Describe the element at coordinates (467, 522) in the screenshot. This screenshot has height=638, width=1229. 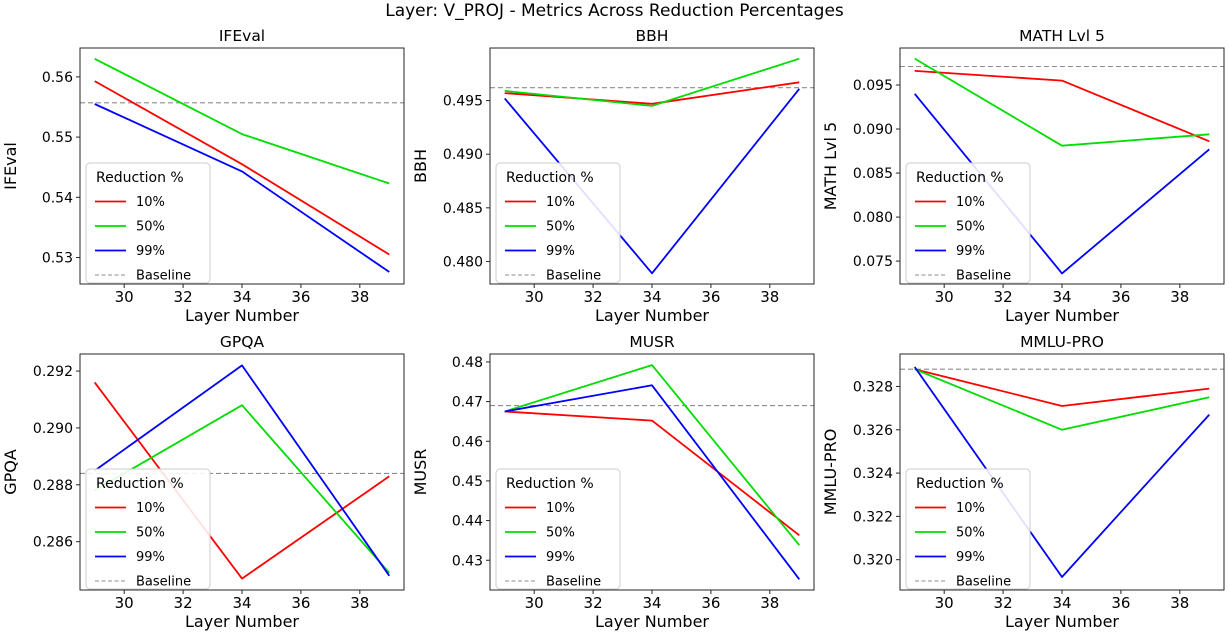
I see `y-tick-label: 0.44` at that location.